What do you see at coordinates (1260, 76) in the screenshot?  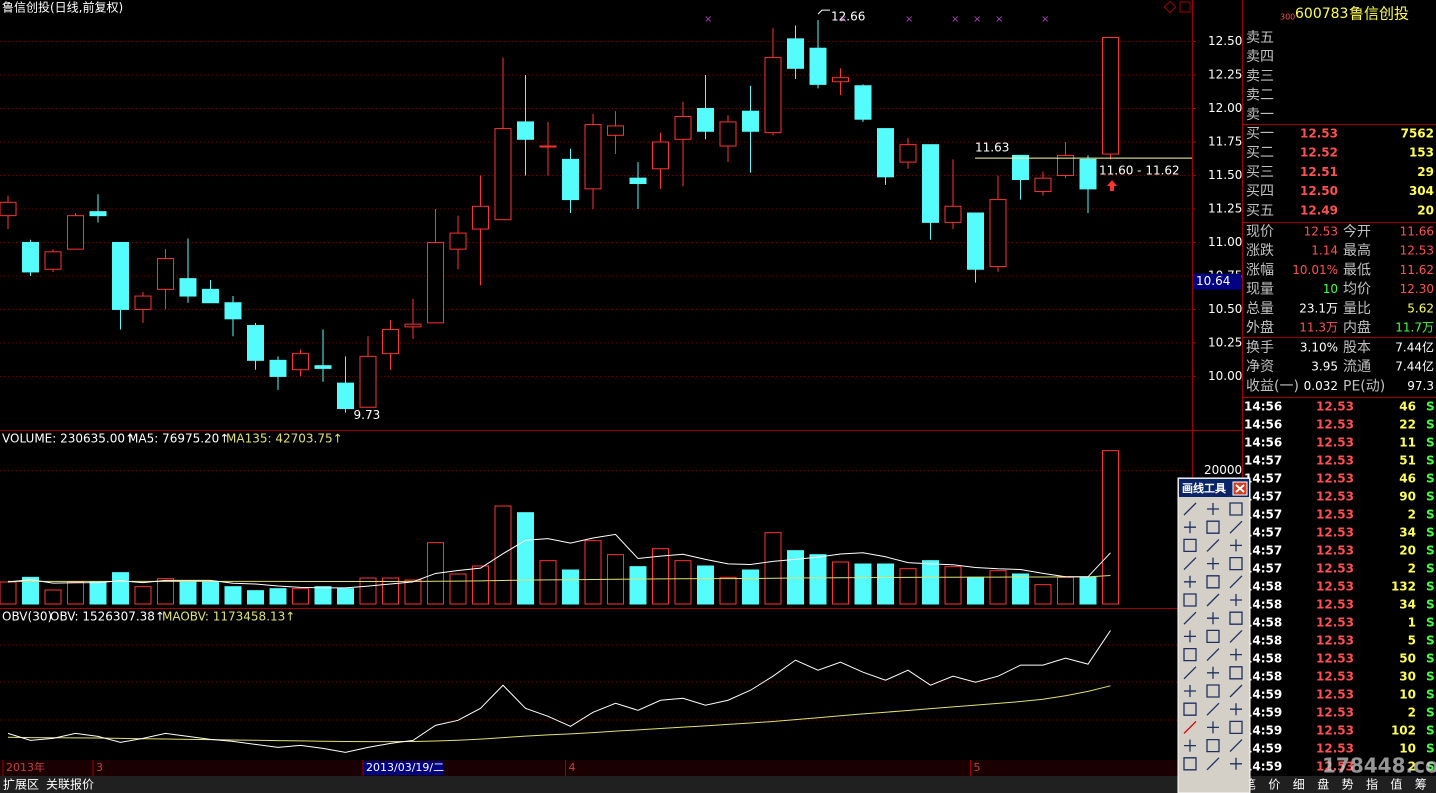 I see `ask-label: 卖三` at bounding box center [1260, 76].